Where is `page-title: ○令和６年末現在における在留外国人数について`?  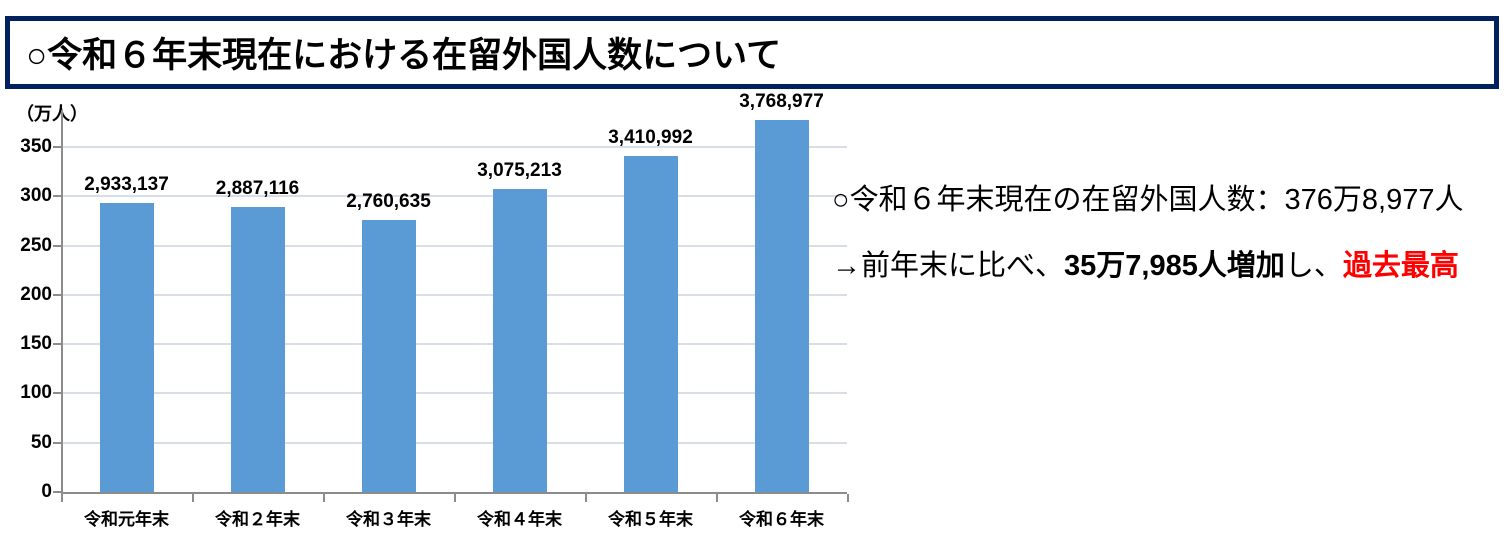
page-title: ○令和６年末現在における在留外国人数について is located at coordinates (404, 55).